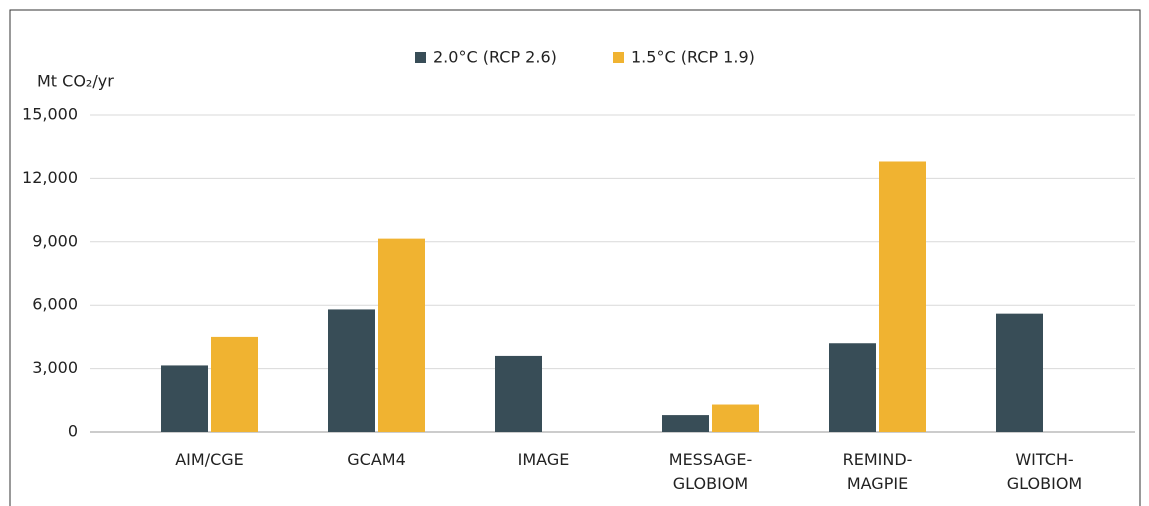  Describe the element at coordinates (710, 459) in the screenshot. I see `x-tick-label-line: MESSAGE-` at that location.